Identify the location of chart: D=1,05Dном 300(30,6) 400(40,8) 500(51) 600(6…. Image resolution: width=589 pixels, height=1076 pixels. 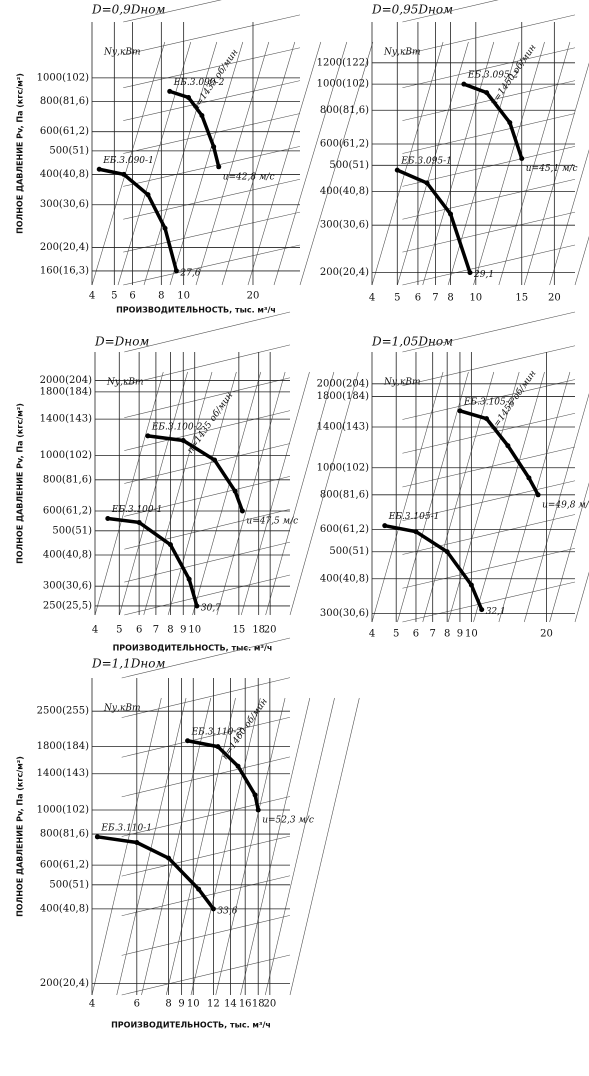
(453, 475).